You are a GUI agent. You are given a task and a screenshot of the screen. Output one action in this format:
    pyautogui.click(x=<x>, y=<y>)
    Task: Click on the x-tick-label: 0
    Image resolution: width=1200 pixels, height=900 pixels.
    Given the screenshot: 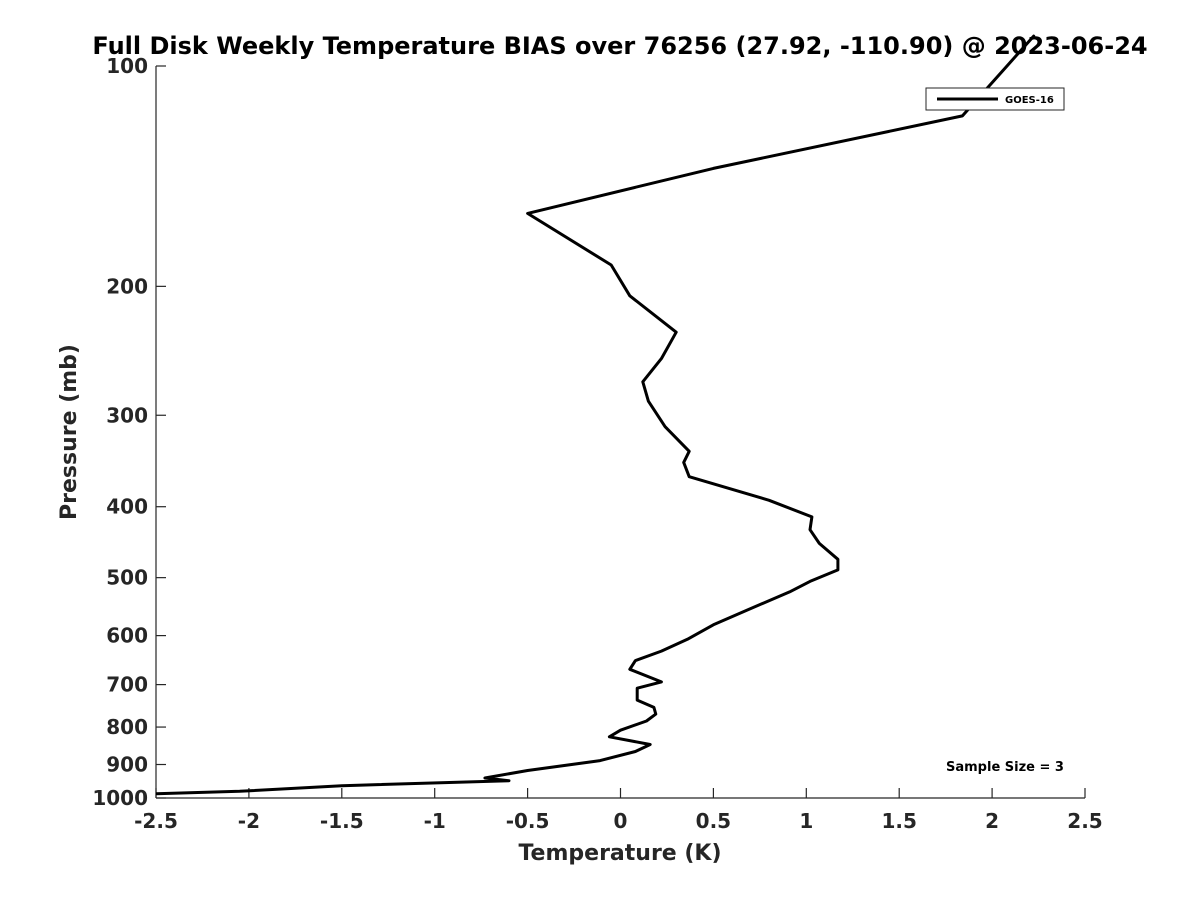 What is the action you would take?
    pyautogui.click(x=621, y=821)
    